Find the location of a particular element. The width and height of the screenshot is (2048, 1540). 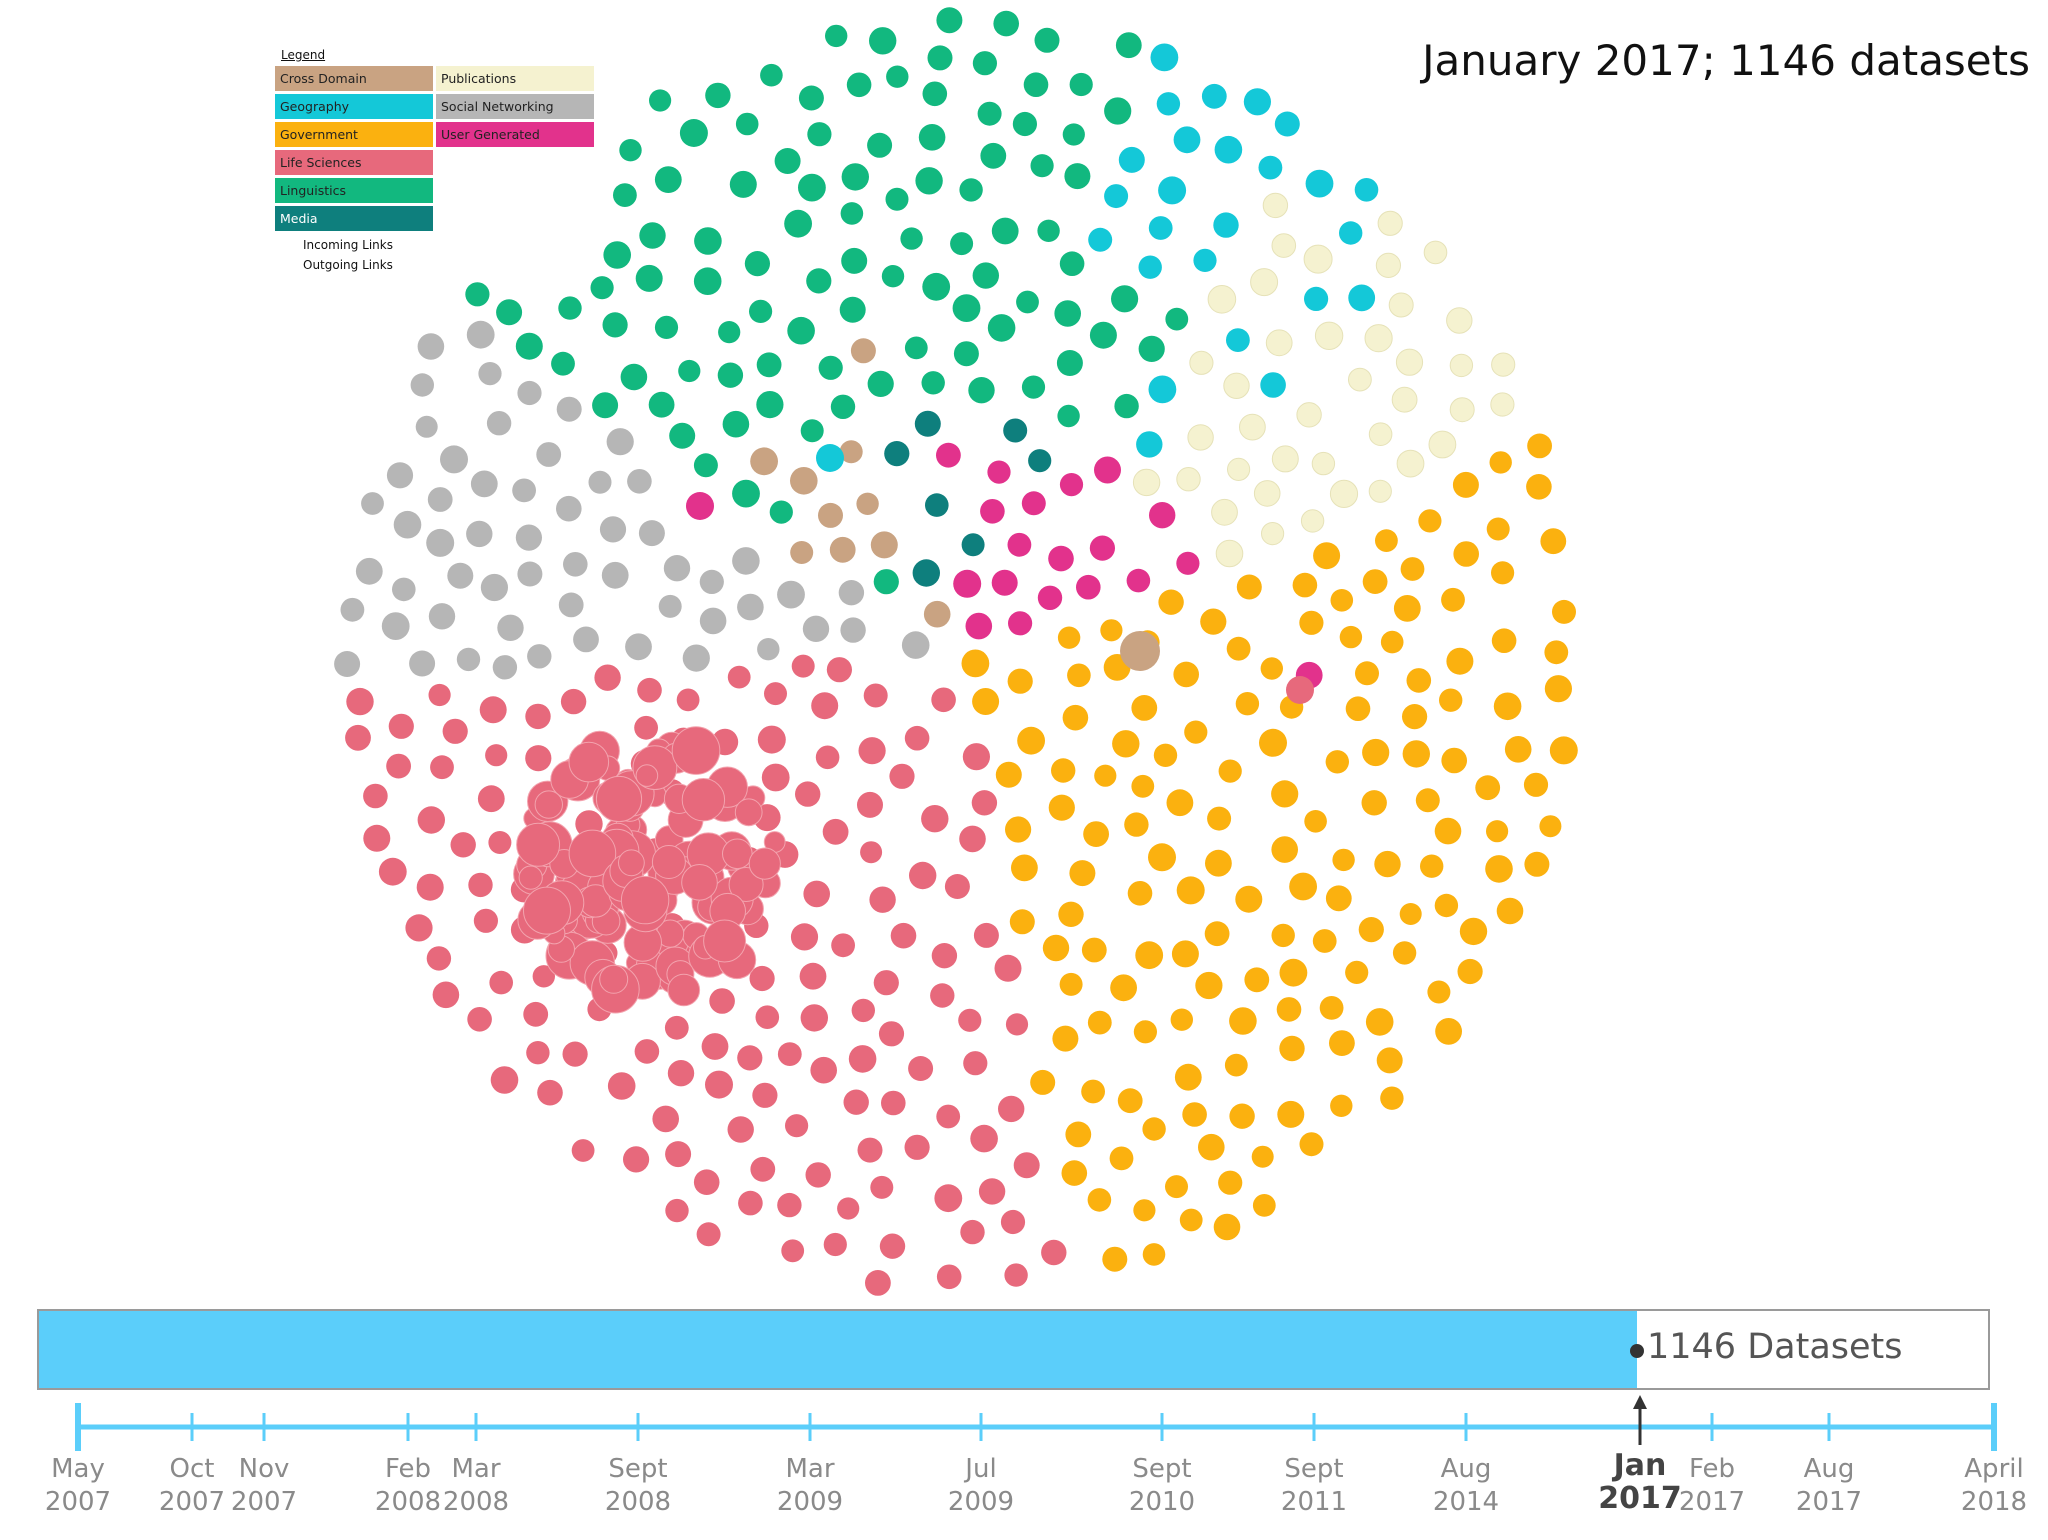

timeline-tick-label: Nov 2007 is located at coordinates (264, 1486).